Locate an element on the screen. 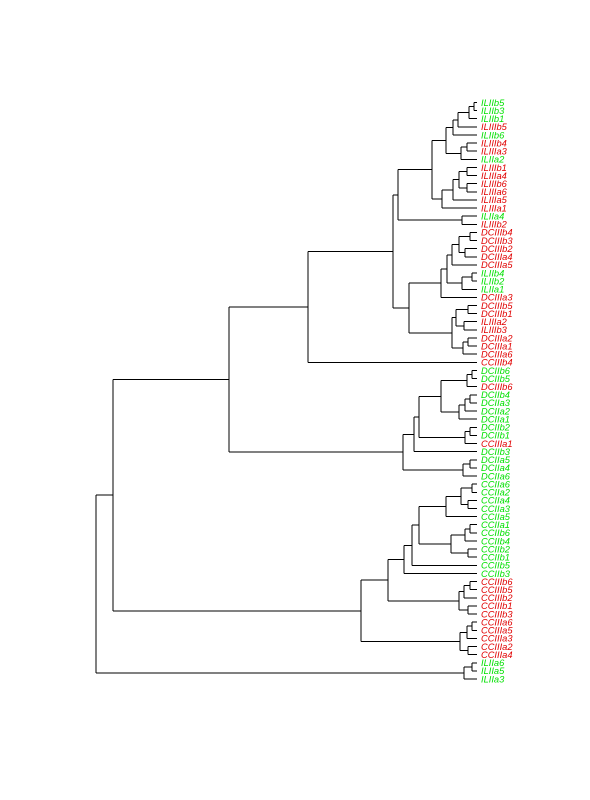 The height and width of the screenshot is (800, 590). leaf-label: ILIIa1 is located at coordinates (492, 290).